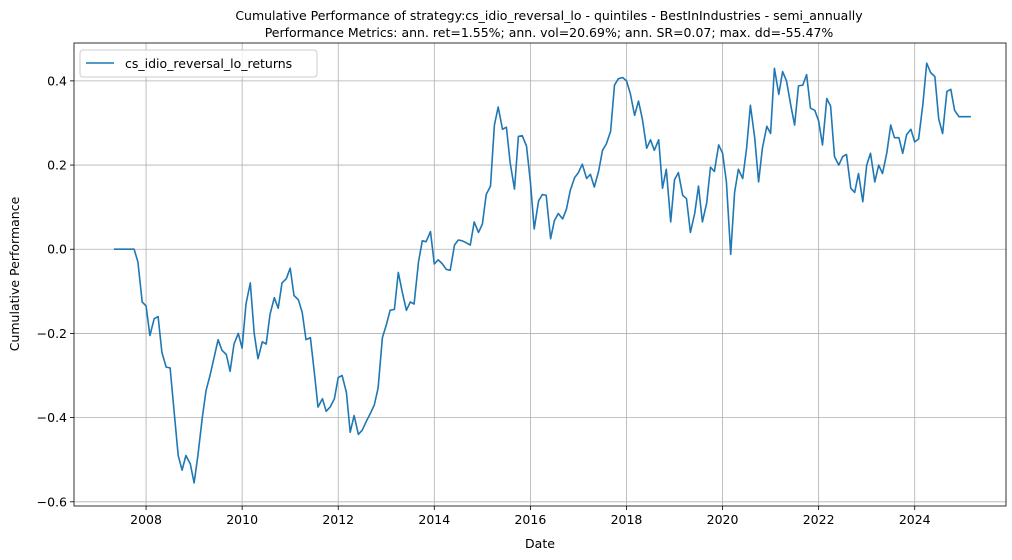 Image resolution: width=1012 pixels, height=560 pixels. I want to click on x-tick-label: 2012, so click(338, 519).